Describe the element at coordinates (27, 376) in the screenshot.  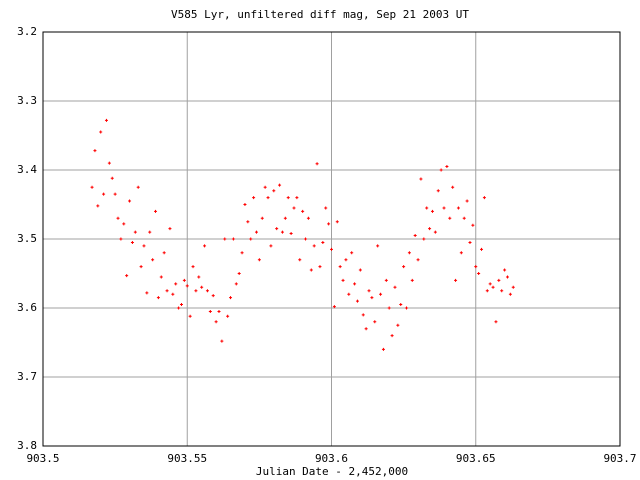
I see `y-tick-label: 3.7` at that location.